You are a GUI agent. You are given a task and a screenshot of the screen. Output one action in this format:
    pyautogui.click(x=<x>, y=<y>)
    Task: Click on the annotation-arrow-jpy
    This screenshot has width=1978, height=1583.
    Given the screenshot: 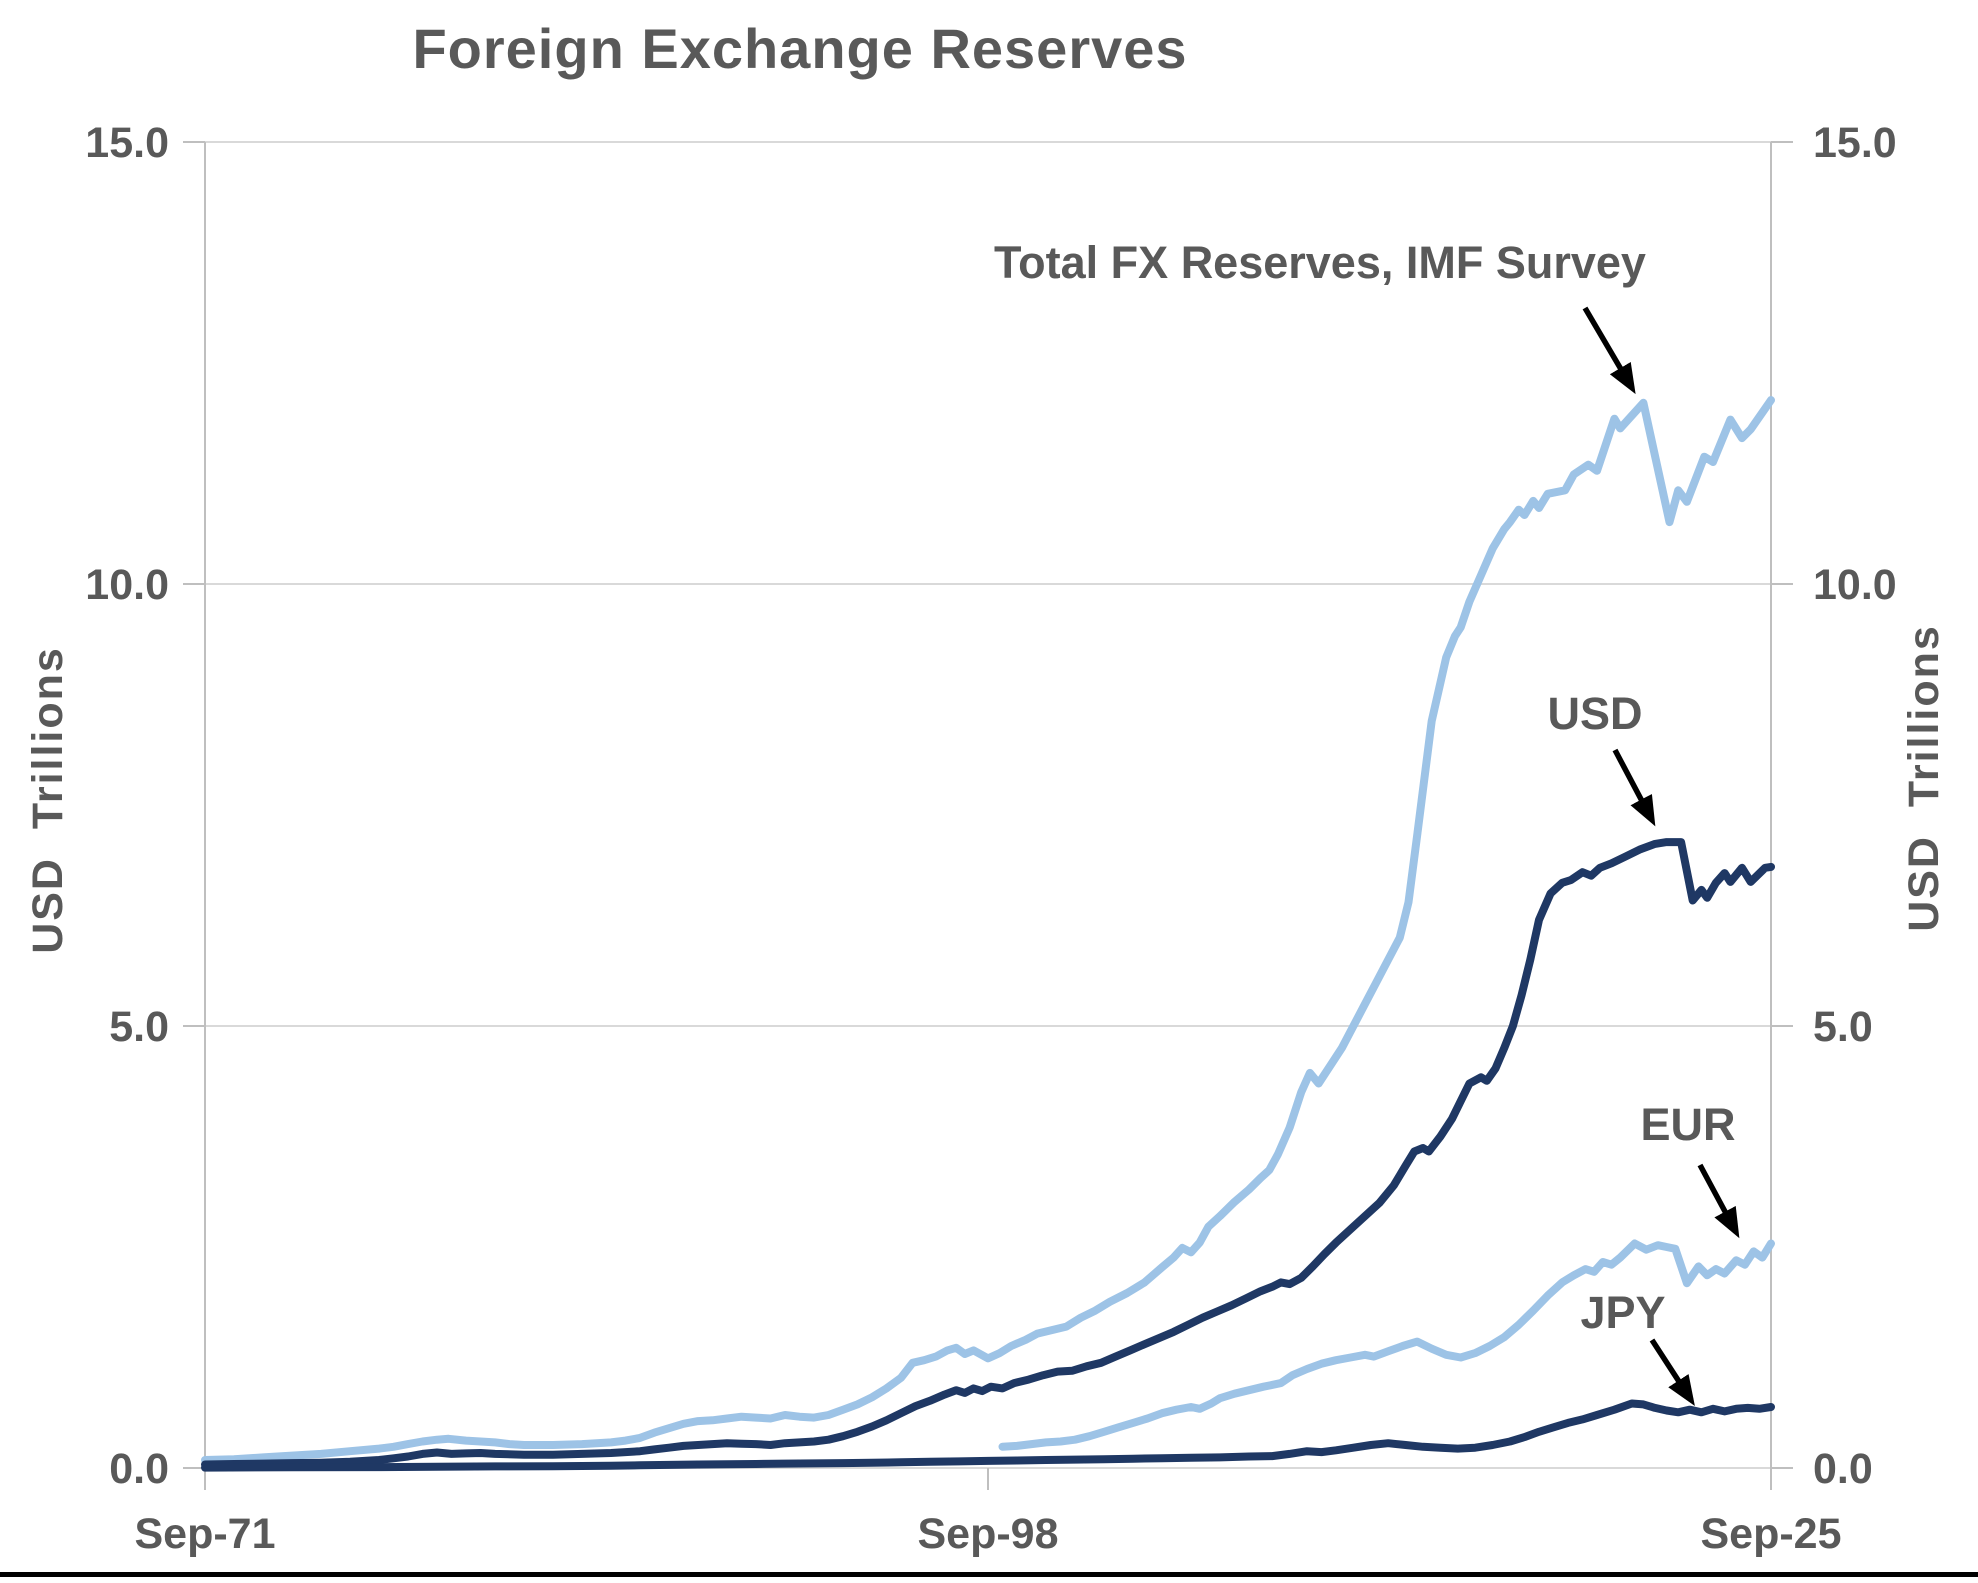 What is the action you would take?
    pyautogui.click(x=1672, y=1372)
    